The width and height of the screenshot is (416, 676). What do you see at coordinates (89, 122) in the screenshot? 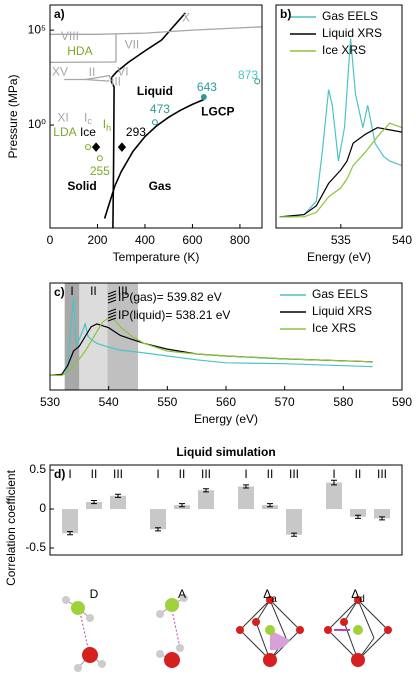
I see `annotation-subscript: c` at bounding box center [89, 122].